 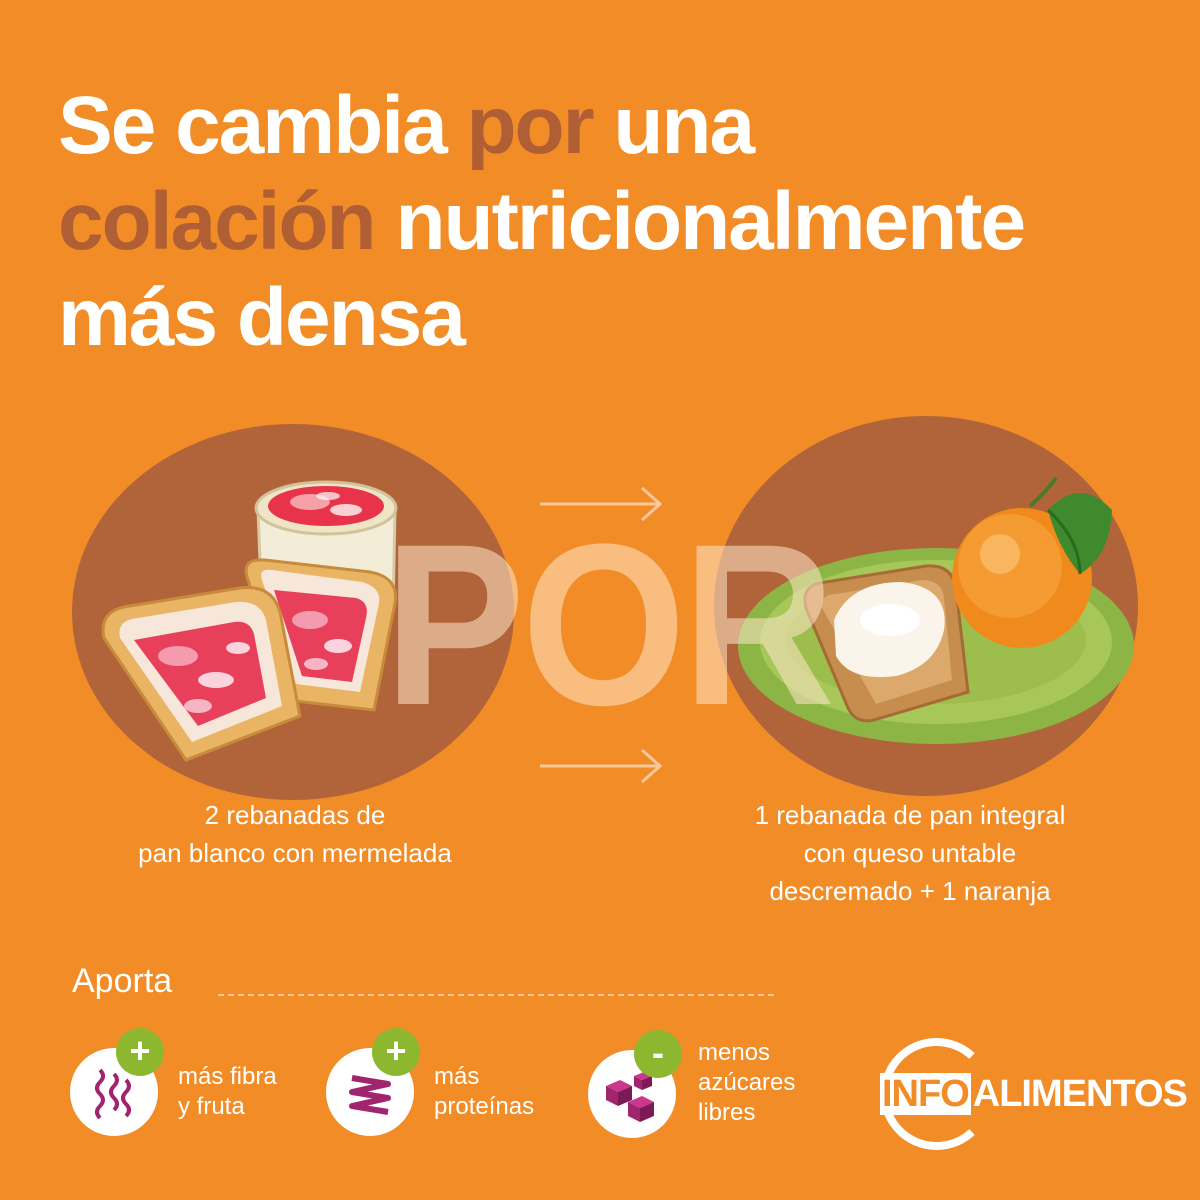 I want to click on left-food-caption: 2 rebanadas de pan blanco con mermelada, so click(x=295, y=834).